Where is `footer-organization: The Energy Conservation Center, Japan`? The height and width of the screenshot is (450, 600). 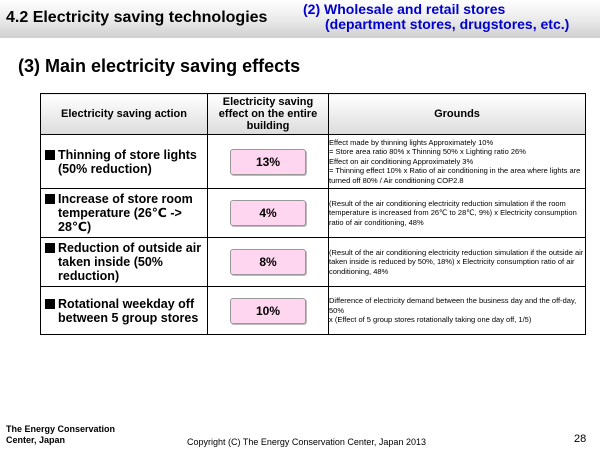 footer-organization: The Energy Conservation Center, Japan is located at coordinates (60, 435).